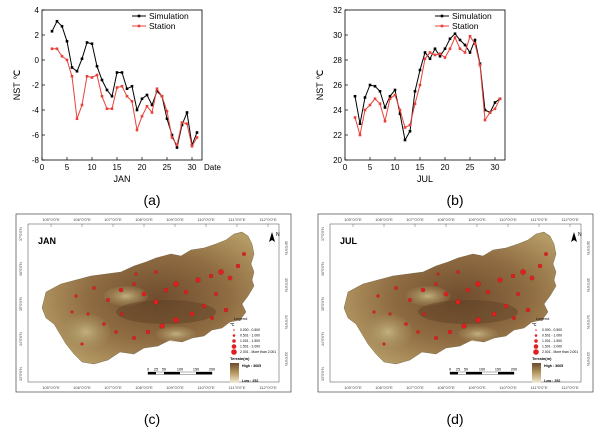 This screenshot has width=609, height=431. I want to click on series-line-simulation, so click(124, 85).